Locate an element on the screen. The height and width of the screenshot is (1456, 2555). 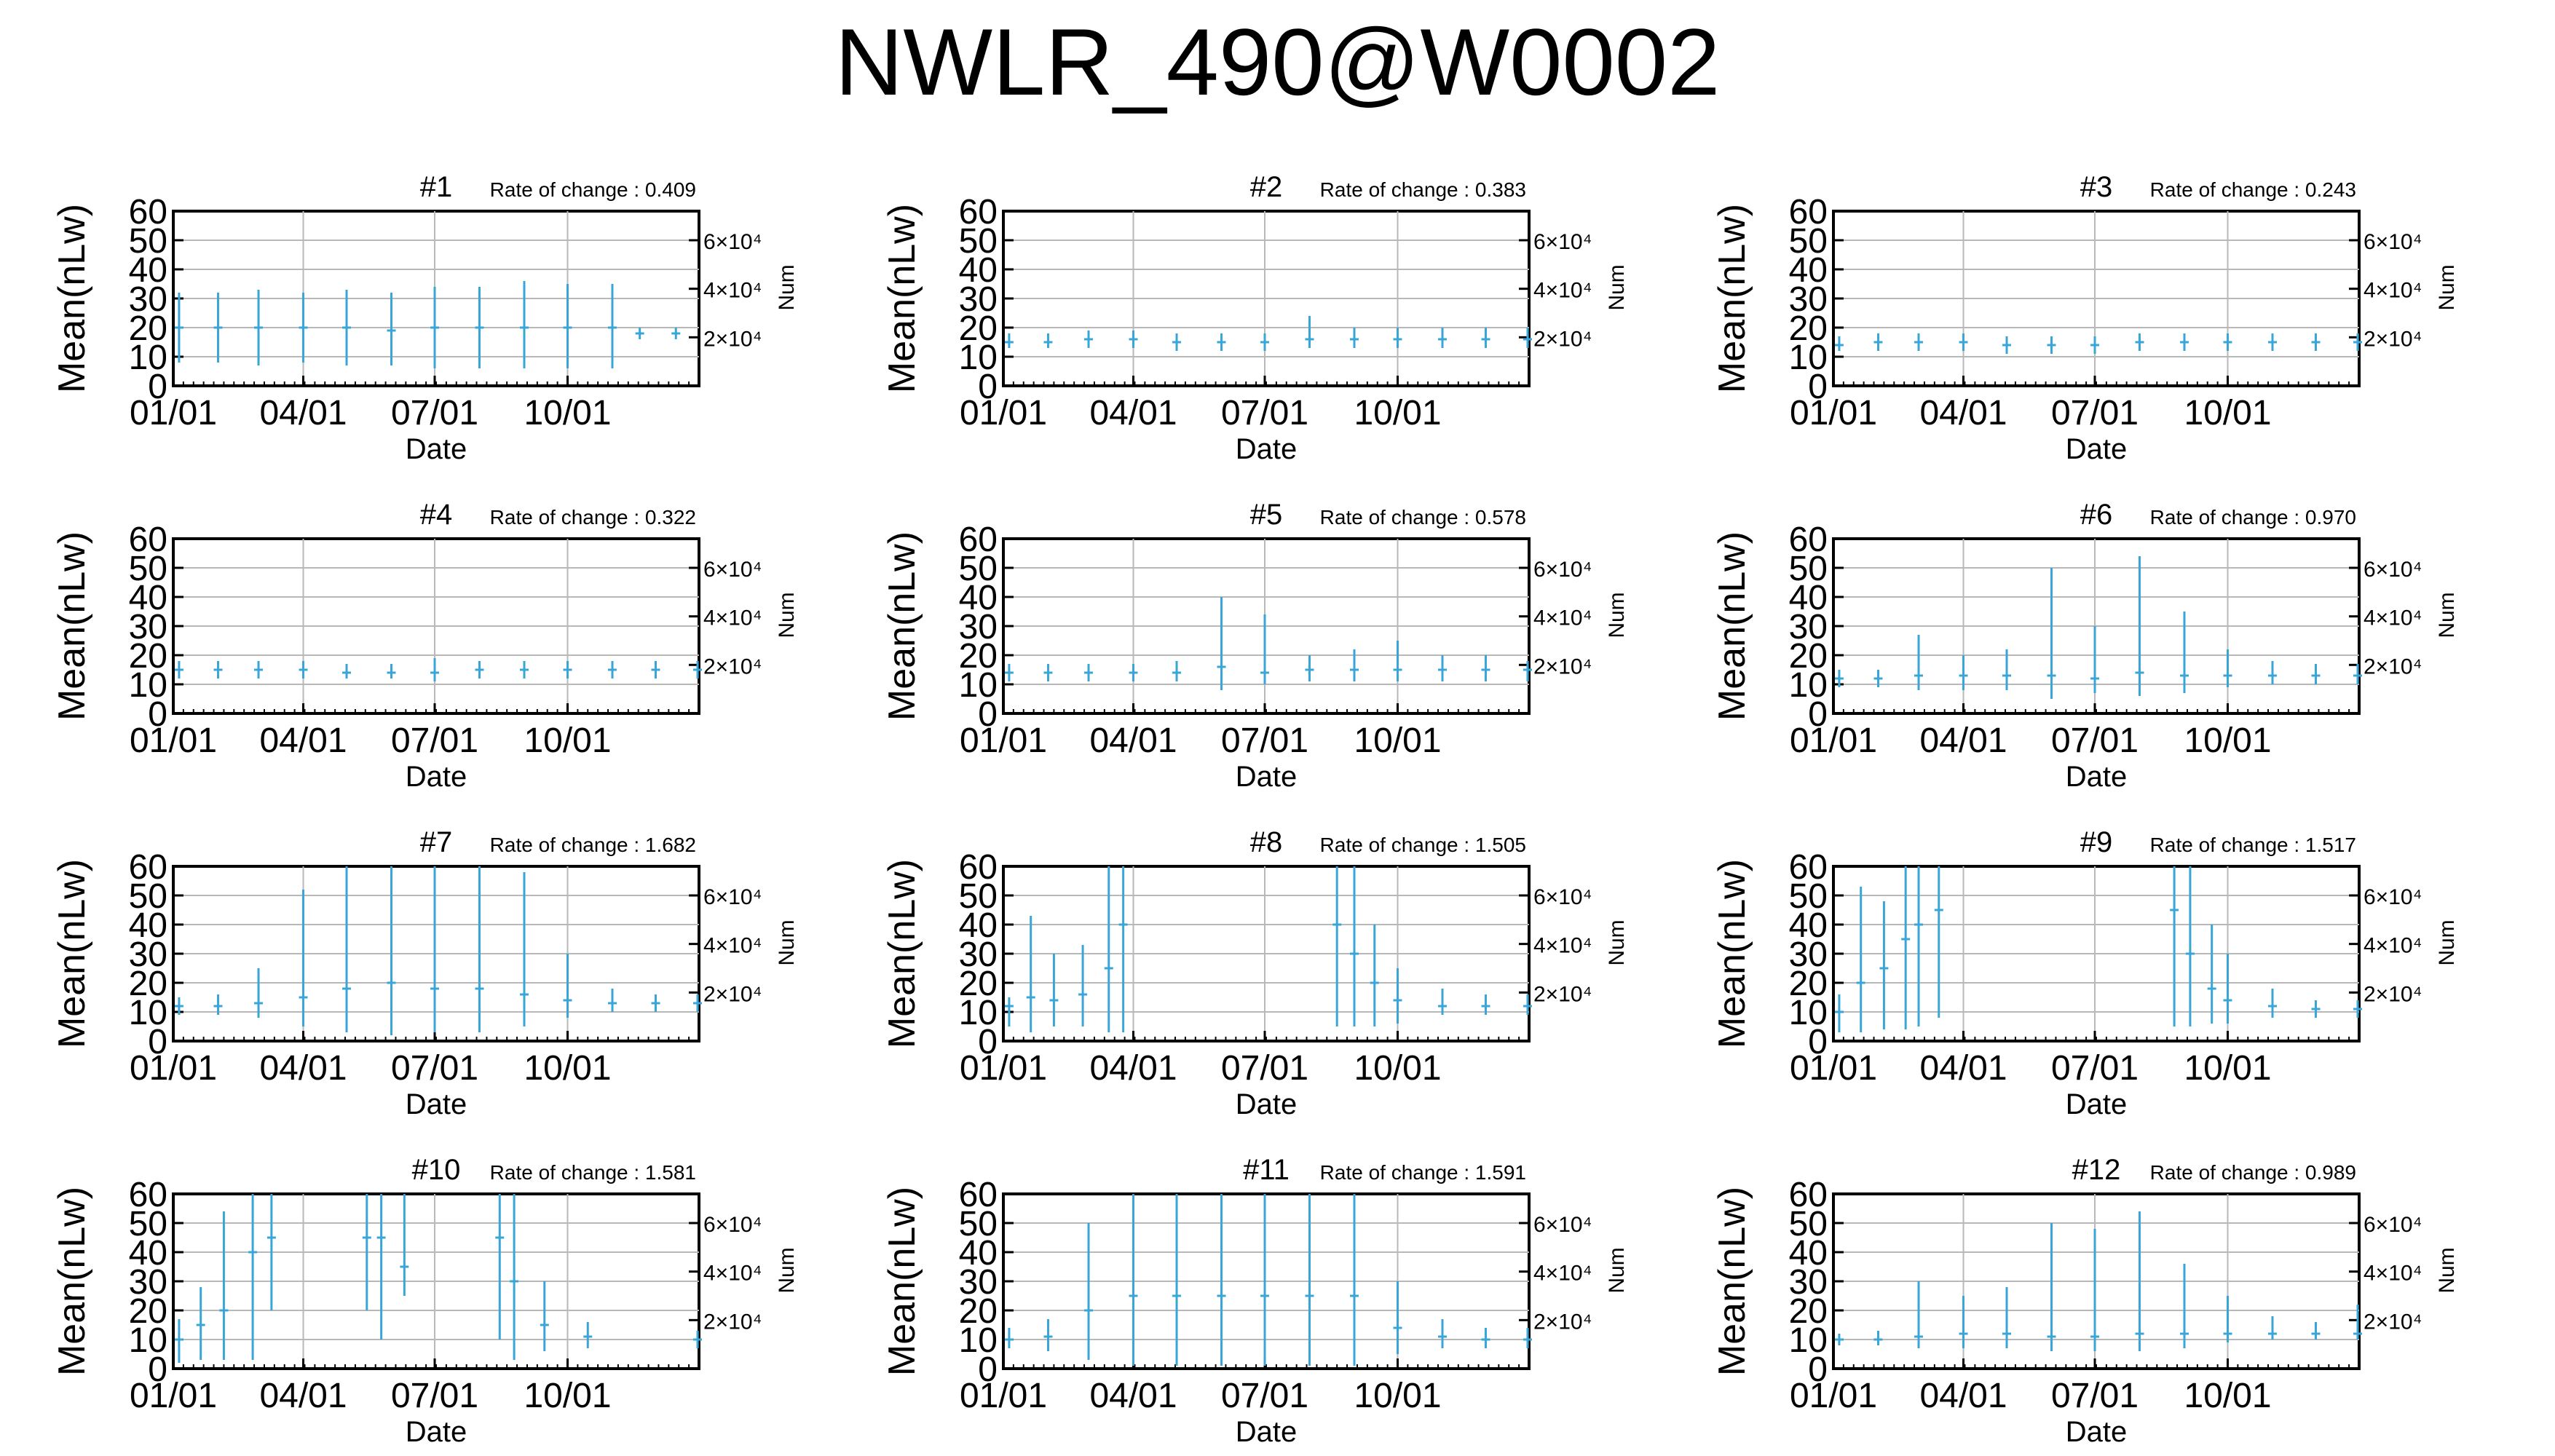
panel-title: #2 is located at coordinates (1266, 187).